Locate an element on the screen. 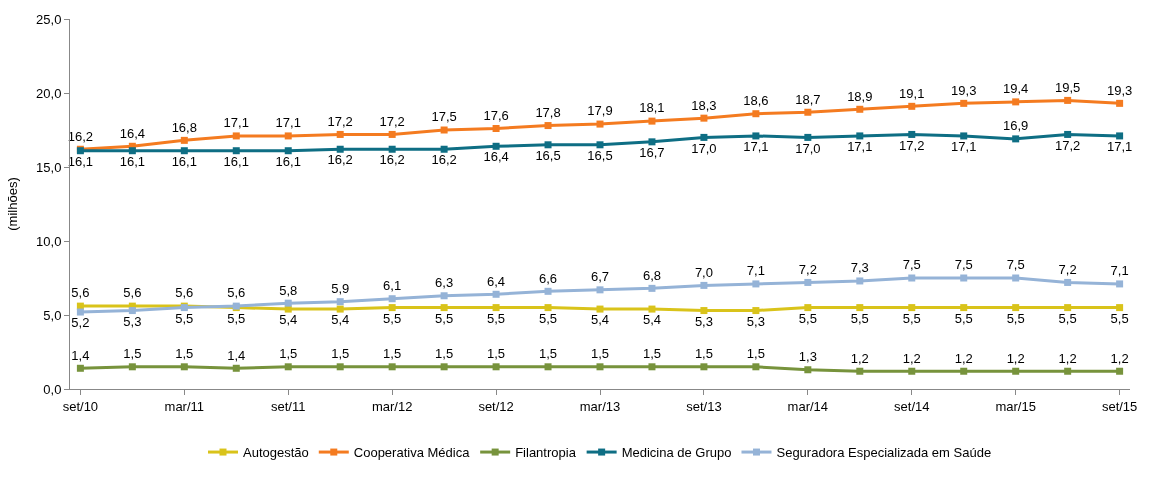  data-label: 16,9 is located at coordinates (1016, 126).